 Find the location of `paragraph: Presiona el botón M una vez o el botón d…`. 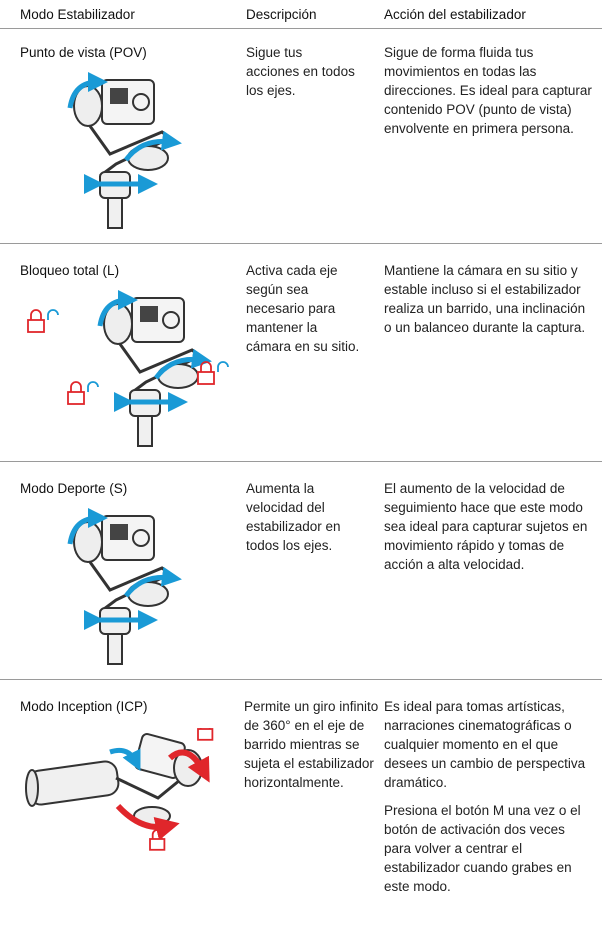

paragraph: Presiona el botón M una vez o el botón d… is located at coordinates (482, 848).